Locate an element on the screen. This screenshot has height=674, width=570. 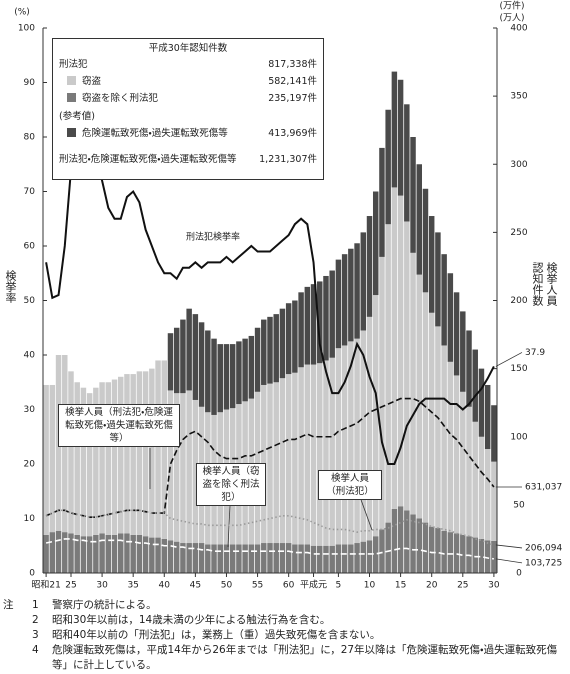
legend-row: 刑法犯・危険運転致死傷・過失運転致死傷等 1,231,307件 is located at coordinates (188, 160).